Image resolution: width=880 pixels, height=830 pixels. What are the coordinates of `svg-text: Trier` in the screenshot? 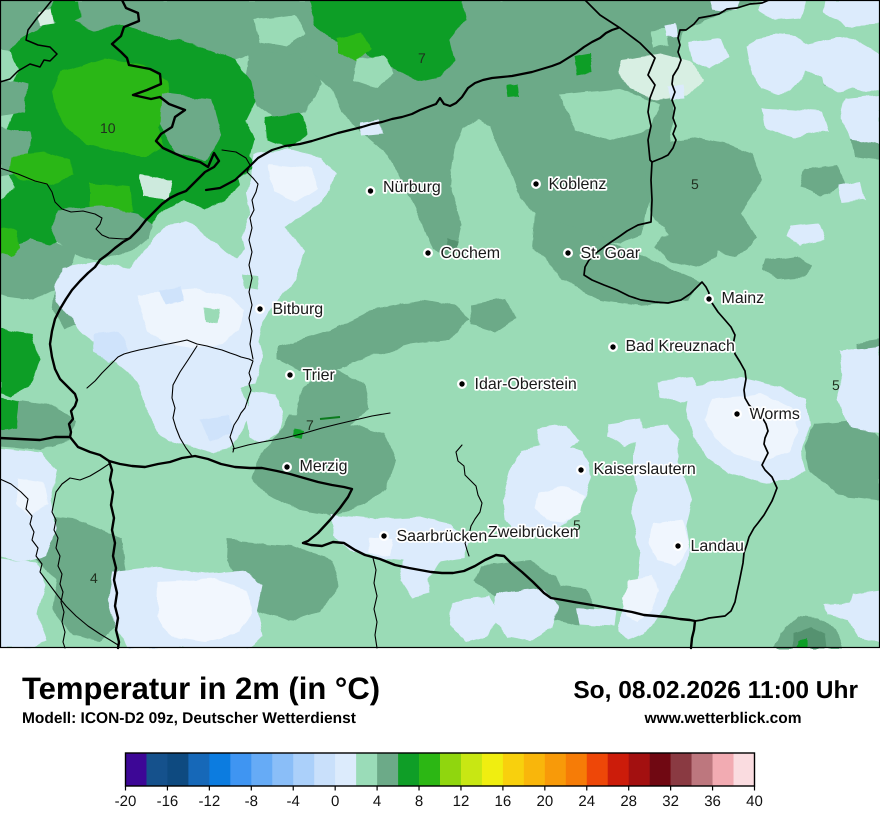 It's located at (319, 375).